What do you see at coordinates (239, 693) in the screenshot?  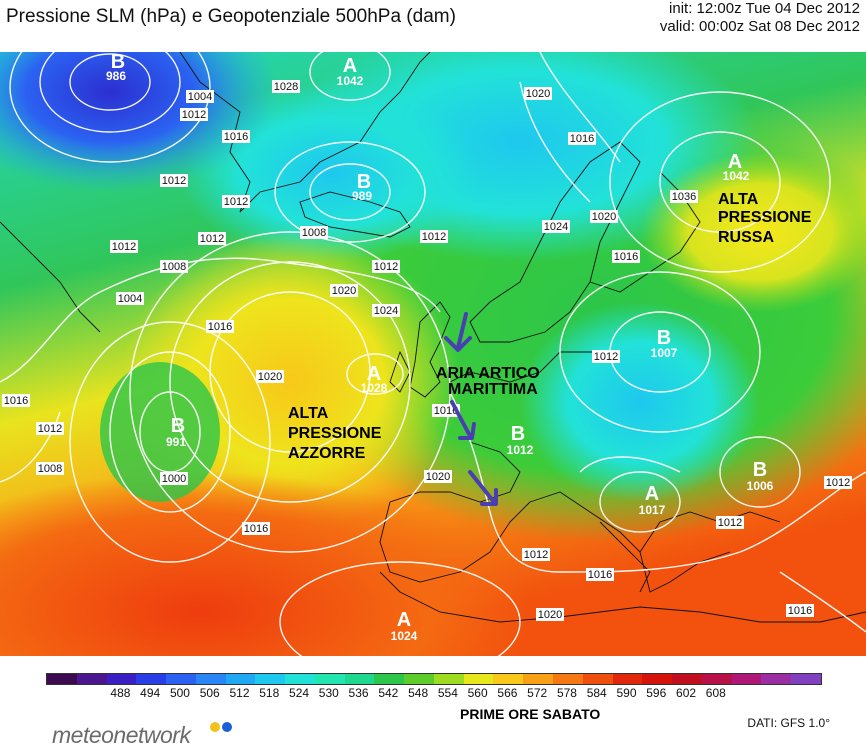 I see `colorbar-tick-label: 512` at bounding box center [239, 693].